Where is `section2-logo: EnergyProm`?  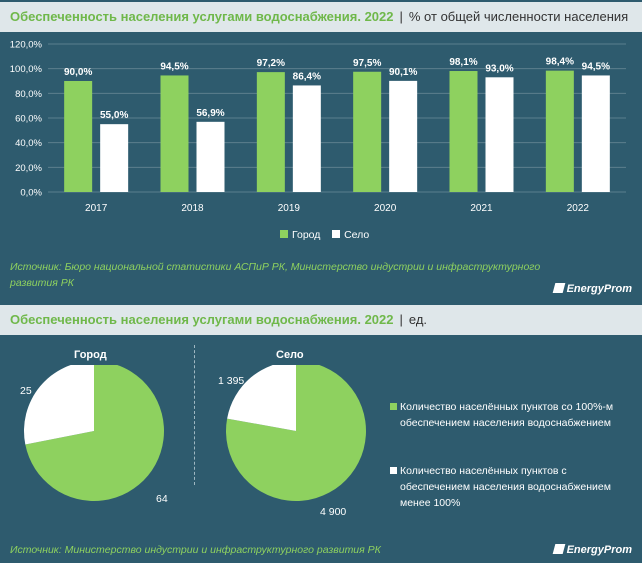
section2-logo: EnergyProm is located at coordinates (592, 550).